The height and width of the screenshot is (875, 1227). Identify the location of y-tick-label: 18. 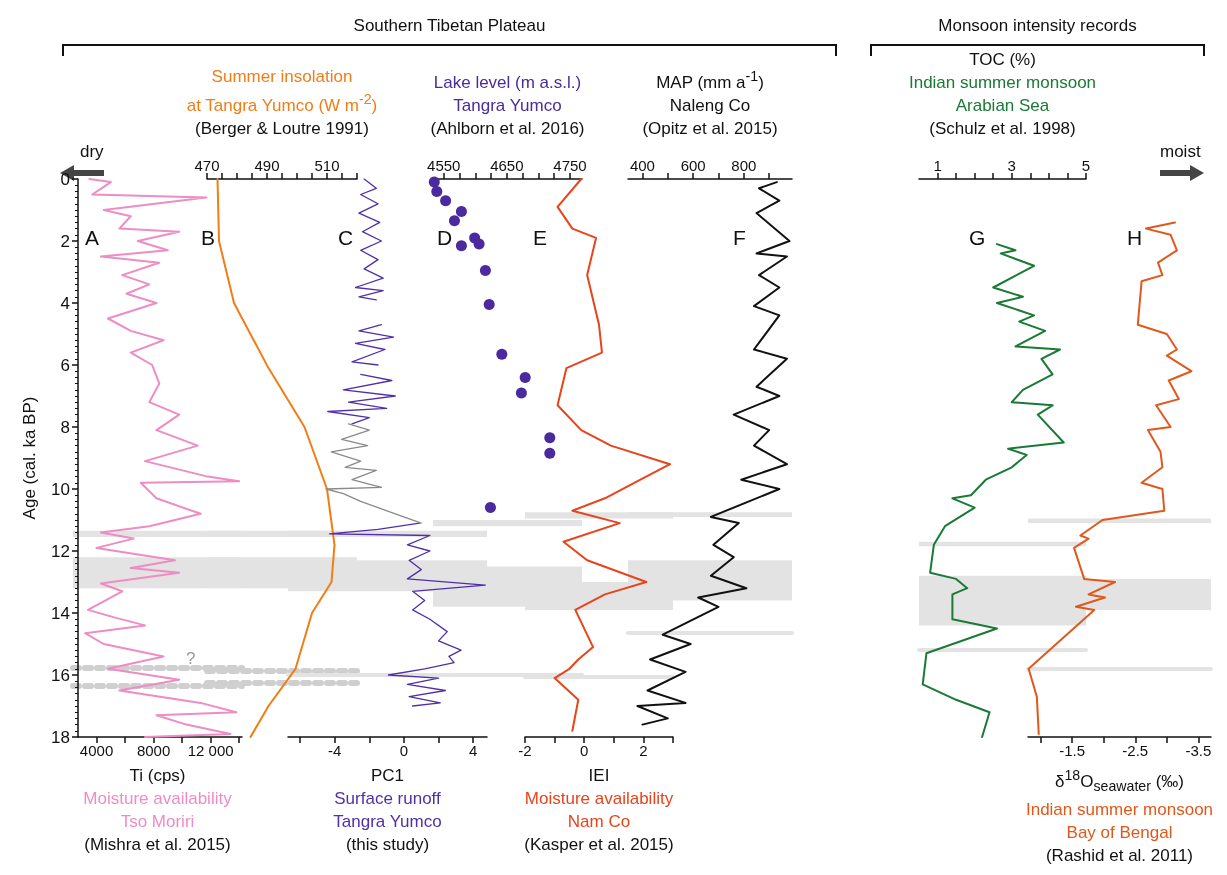
(60, 737).